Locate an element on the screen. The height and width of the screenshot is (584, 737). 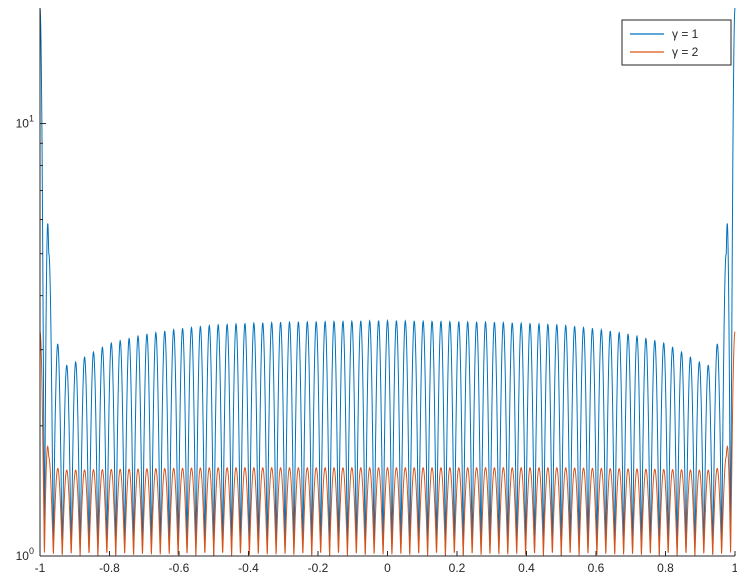
x-tick-label: 0.4 is located at coordinates (526, 568).